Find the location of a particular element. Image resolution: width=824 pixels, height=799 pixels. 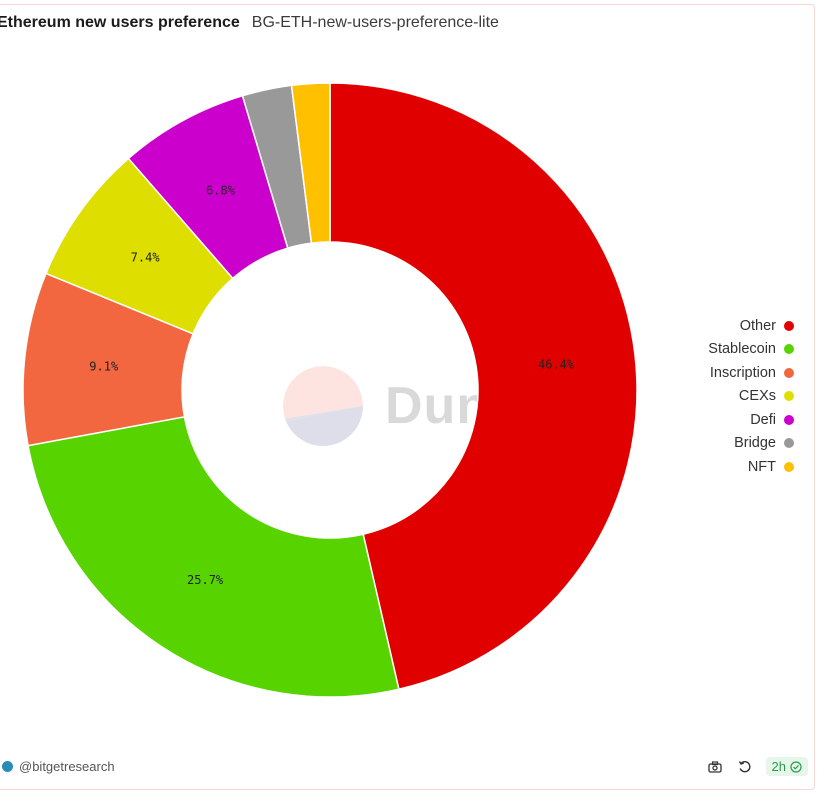

author-credit: @bitgetresearch is located at coordinates (58, 766).